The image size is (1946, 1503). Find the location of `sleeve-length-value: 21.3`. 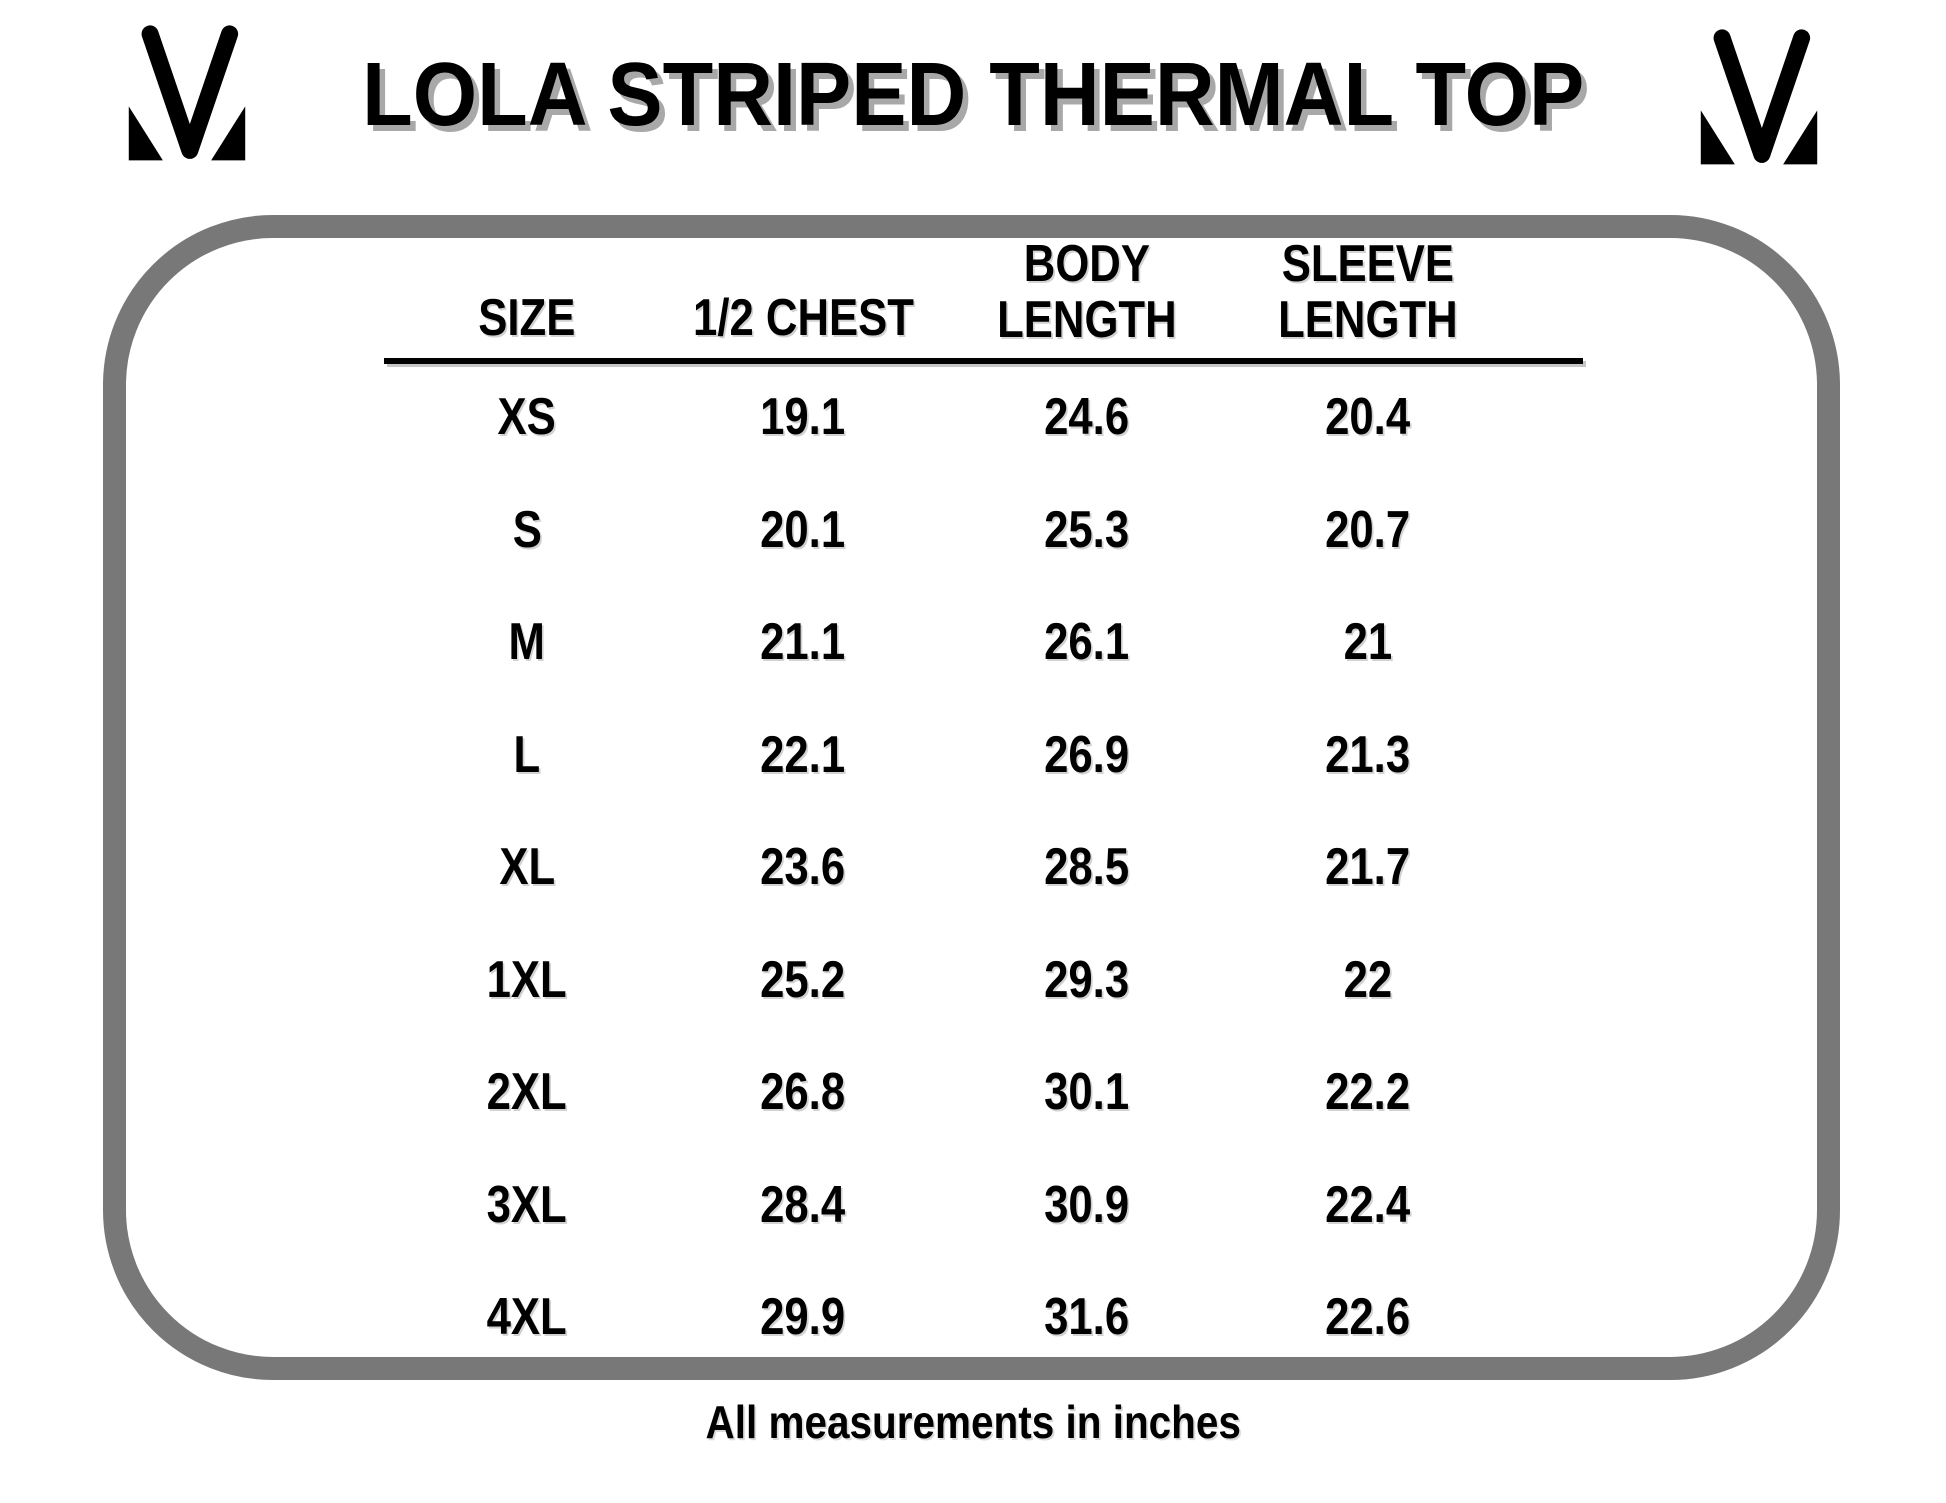

sleeve-length-value: 21.3 is located at coordinates (1367, 754).